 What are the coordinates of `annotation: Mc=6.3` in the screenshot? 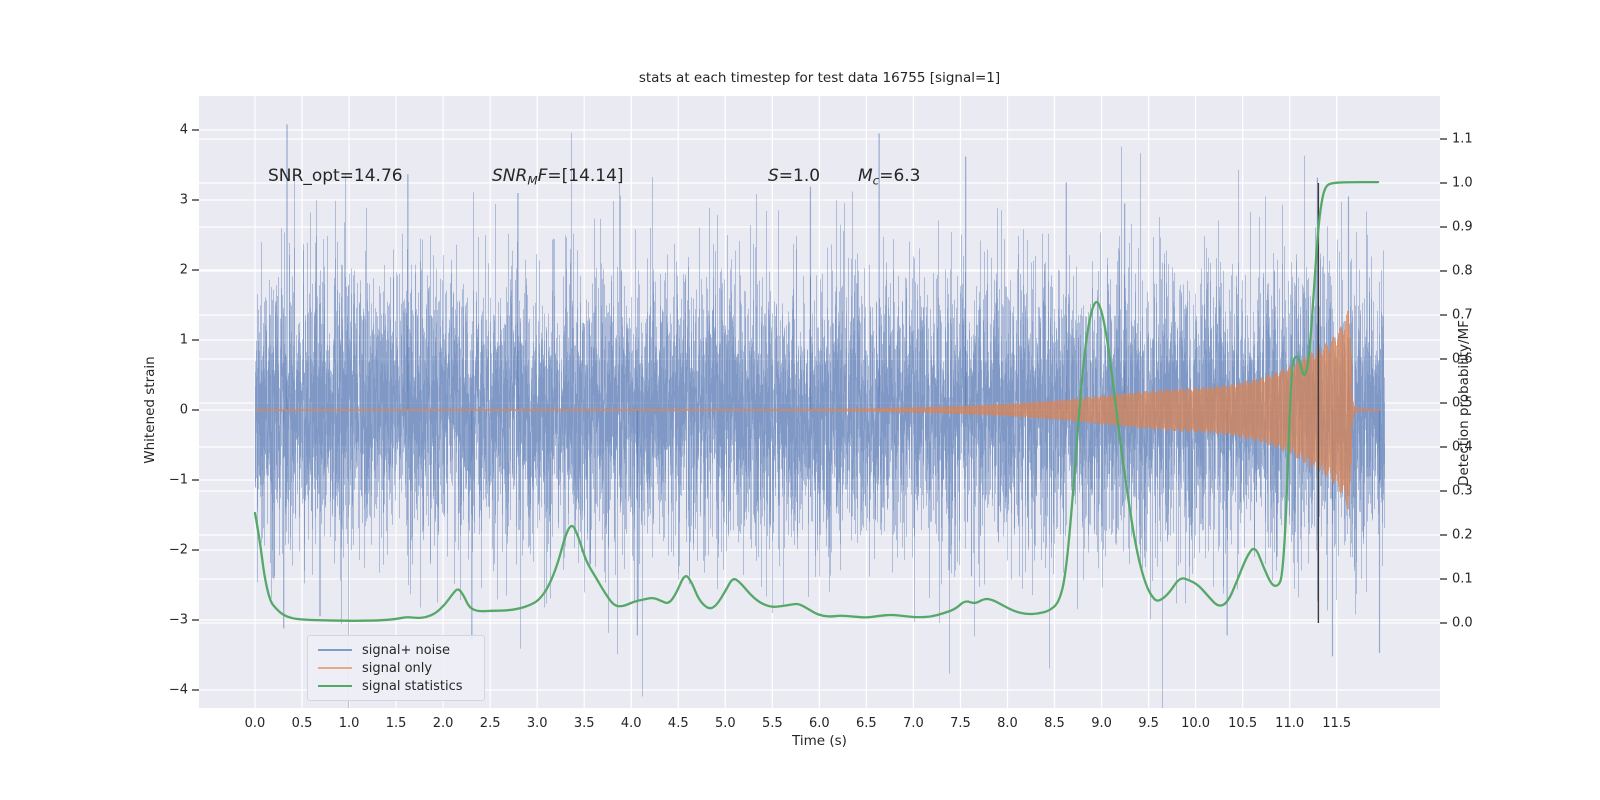 It's located at (889, 176).